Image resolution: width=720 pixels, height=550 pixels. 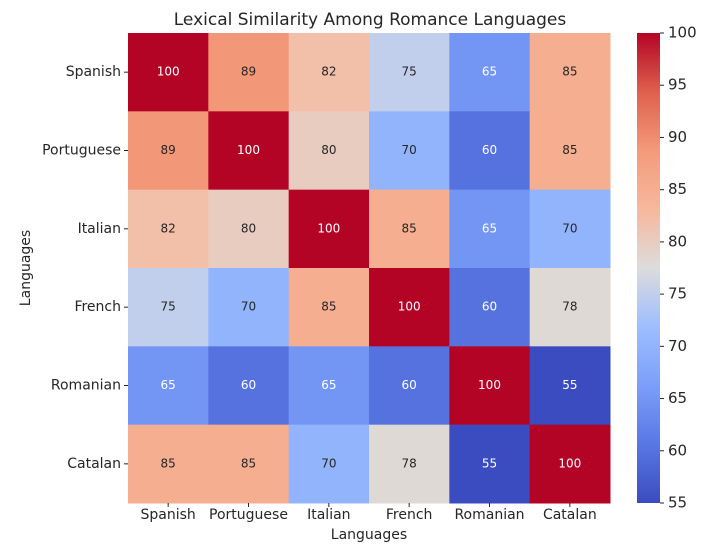 I want to click on y-tick-label: Spanish, so click(x=93, y=72).